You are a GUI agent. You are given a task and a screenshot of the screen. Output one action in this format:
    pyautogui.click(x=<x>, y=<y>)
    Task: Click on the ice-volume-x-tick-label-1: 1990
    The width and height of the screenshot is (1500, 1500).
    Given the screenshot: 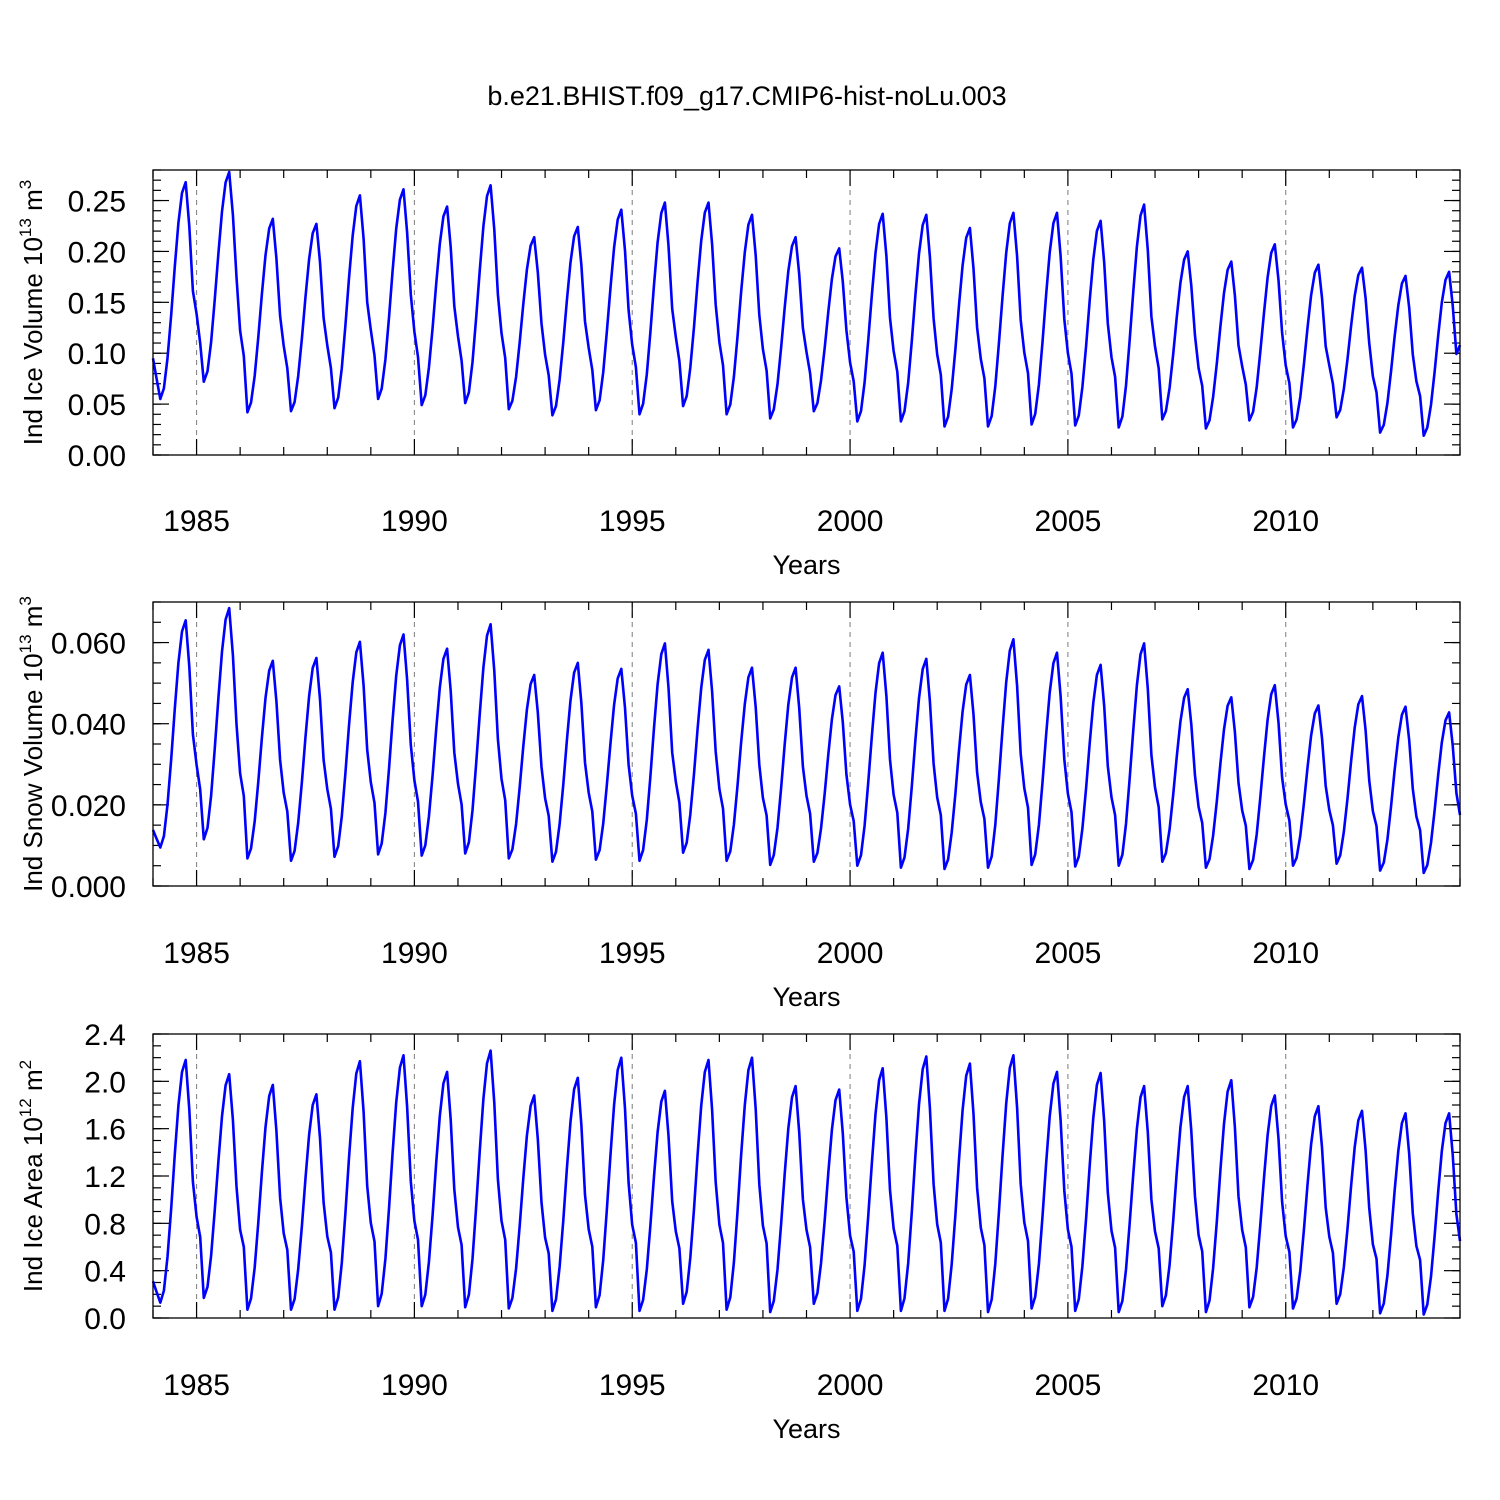 What is the action you would take?
    pyautogui.click(x=414, y=521)
    